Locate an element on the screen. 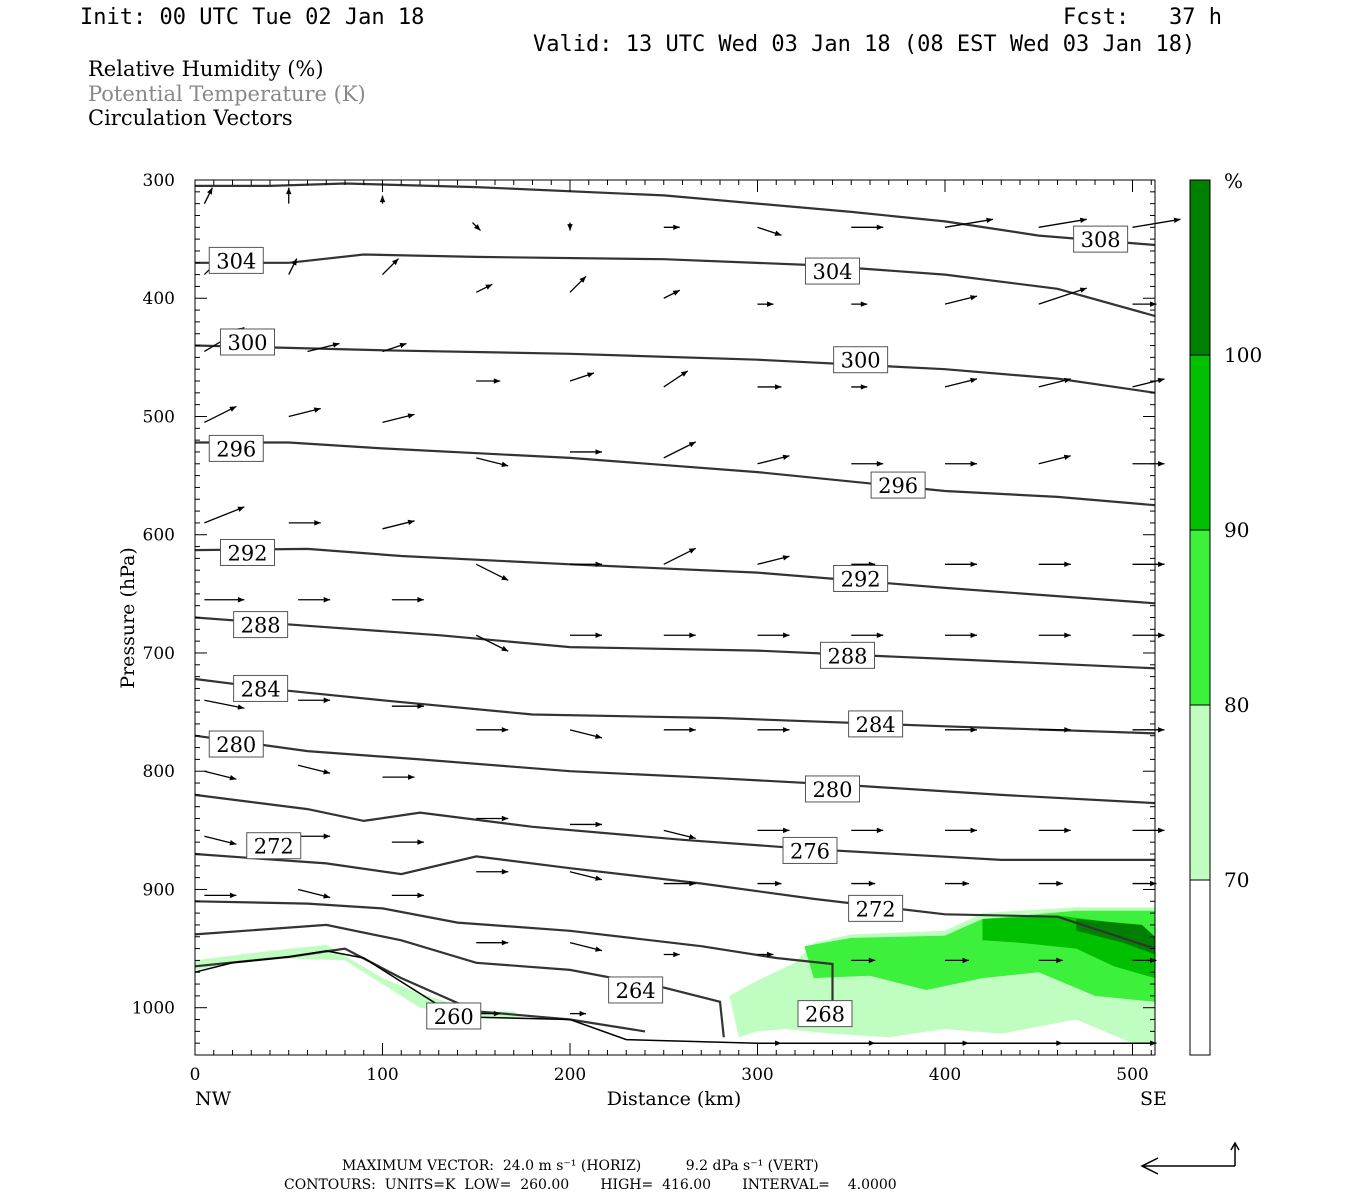 The height and width of the screenshot is (1200, 1350). rh-area-rh70 is located at coordinates (359, 982).